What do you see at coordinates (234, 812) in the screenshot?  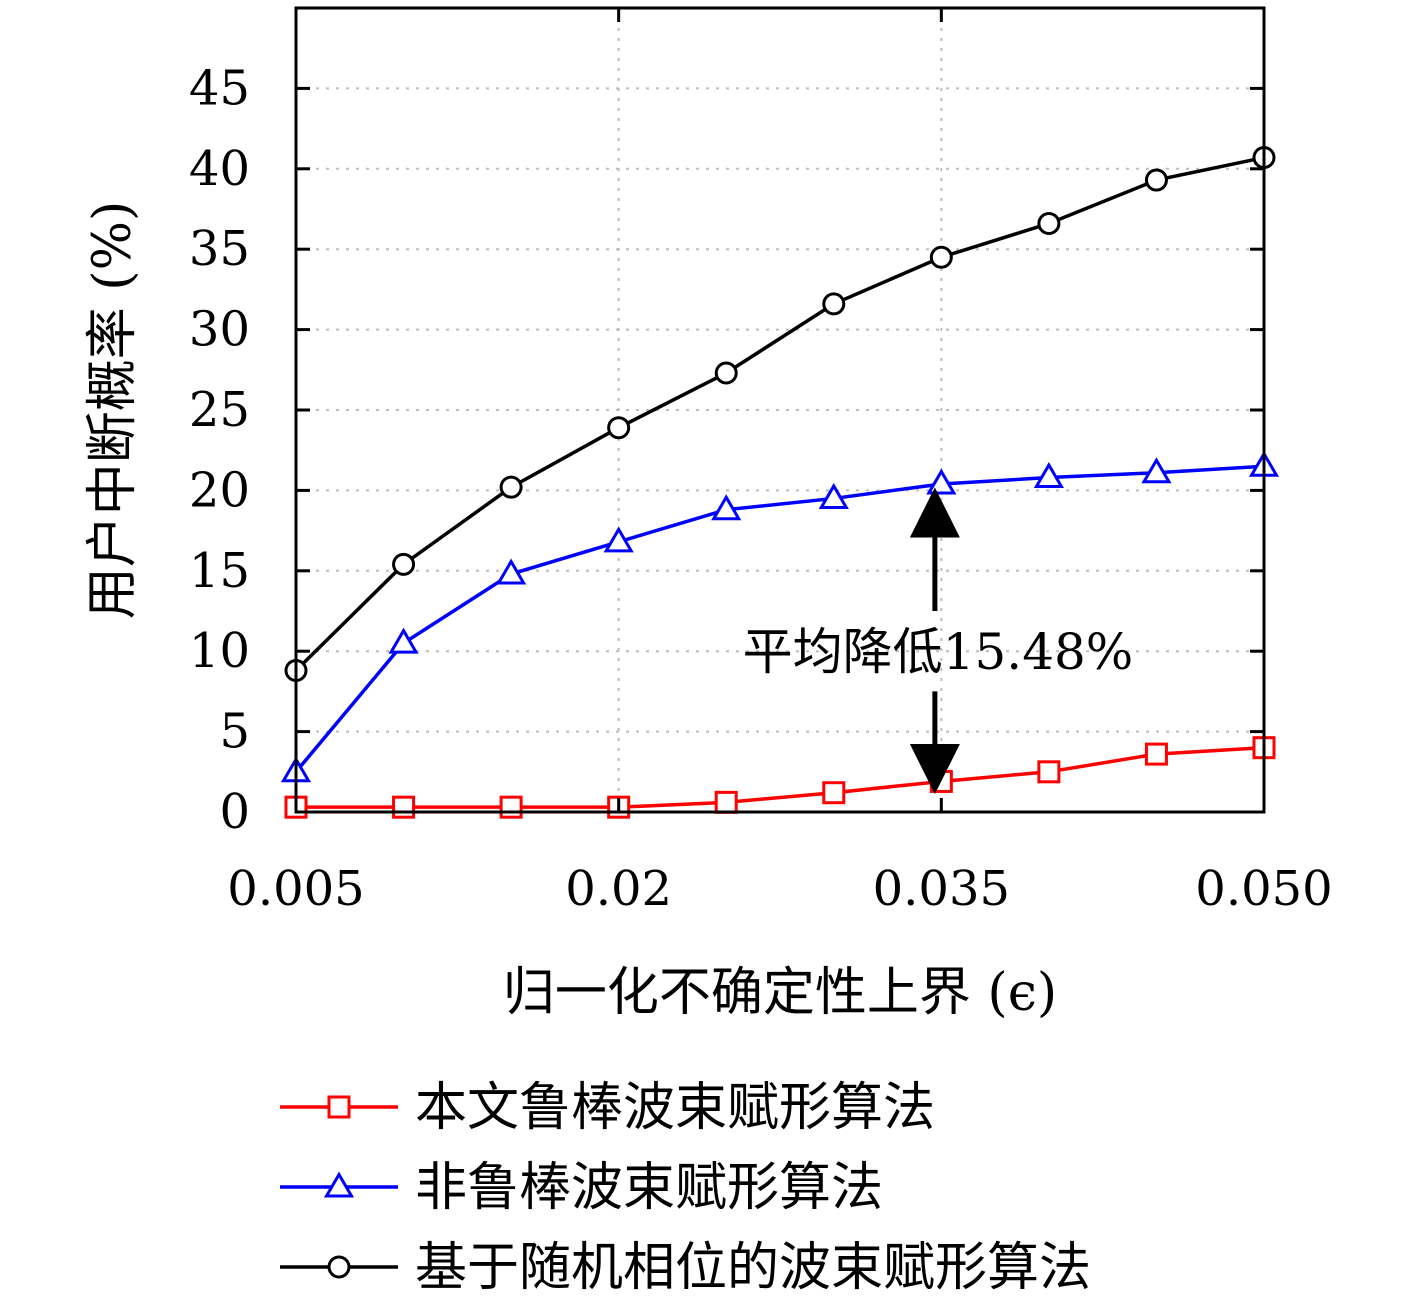 I see `y-tick-label: 0` at bounding box center [234, 812].